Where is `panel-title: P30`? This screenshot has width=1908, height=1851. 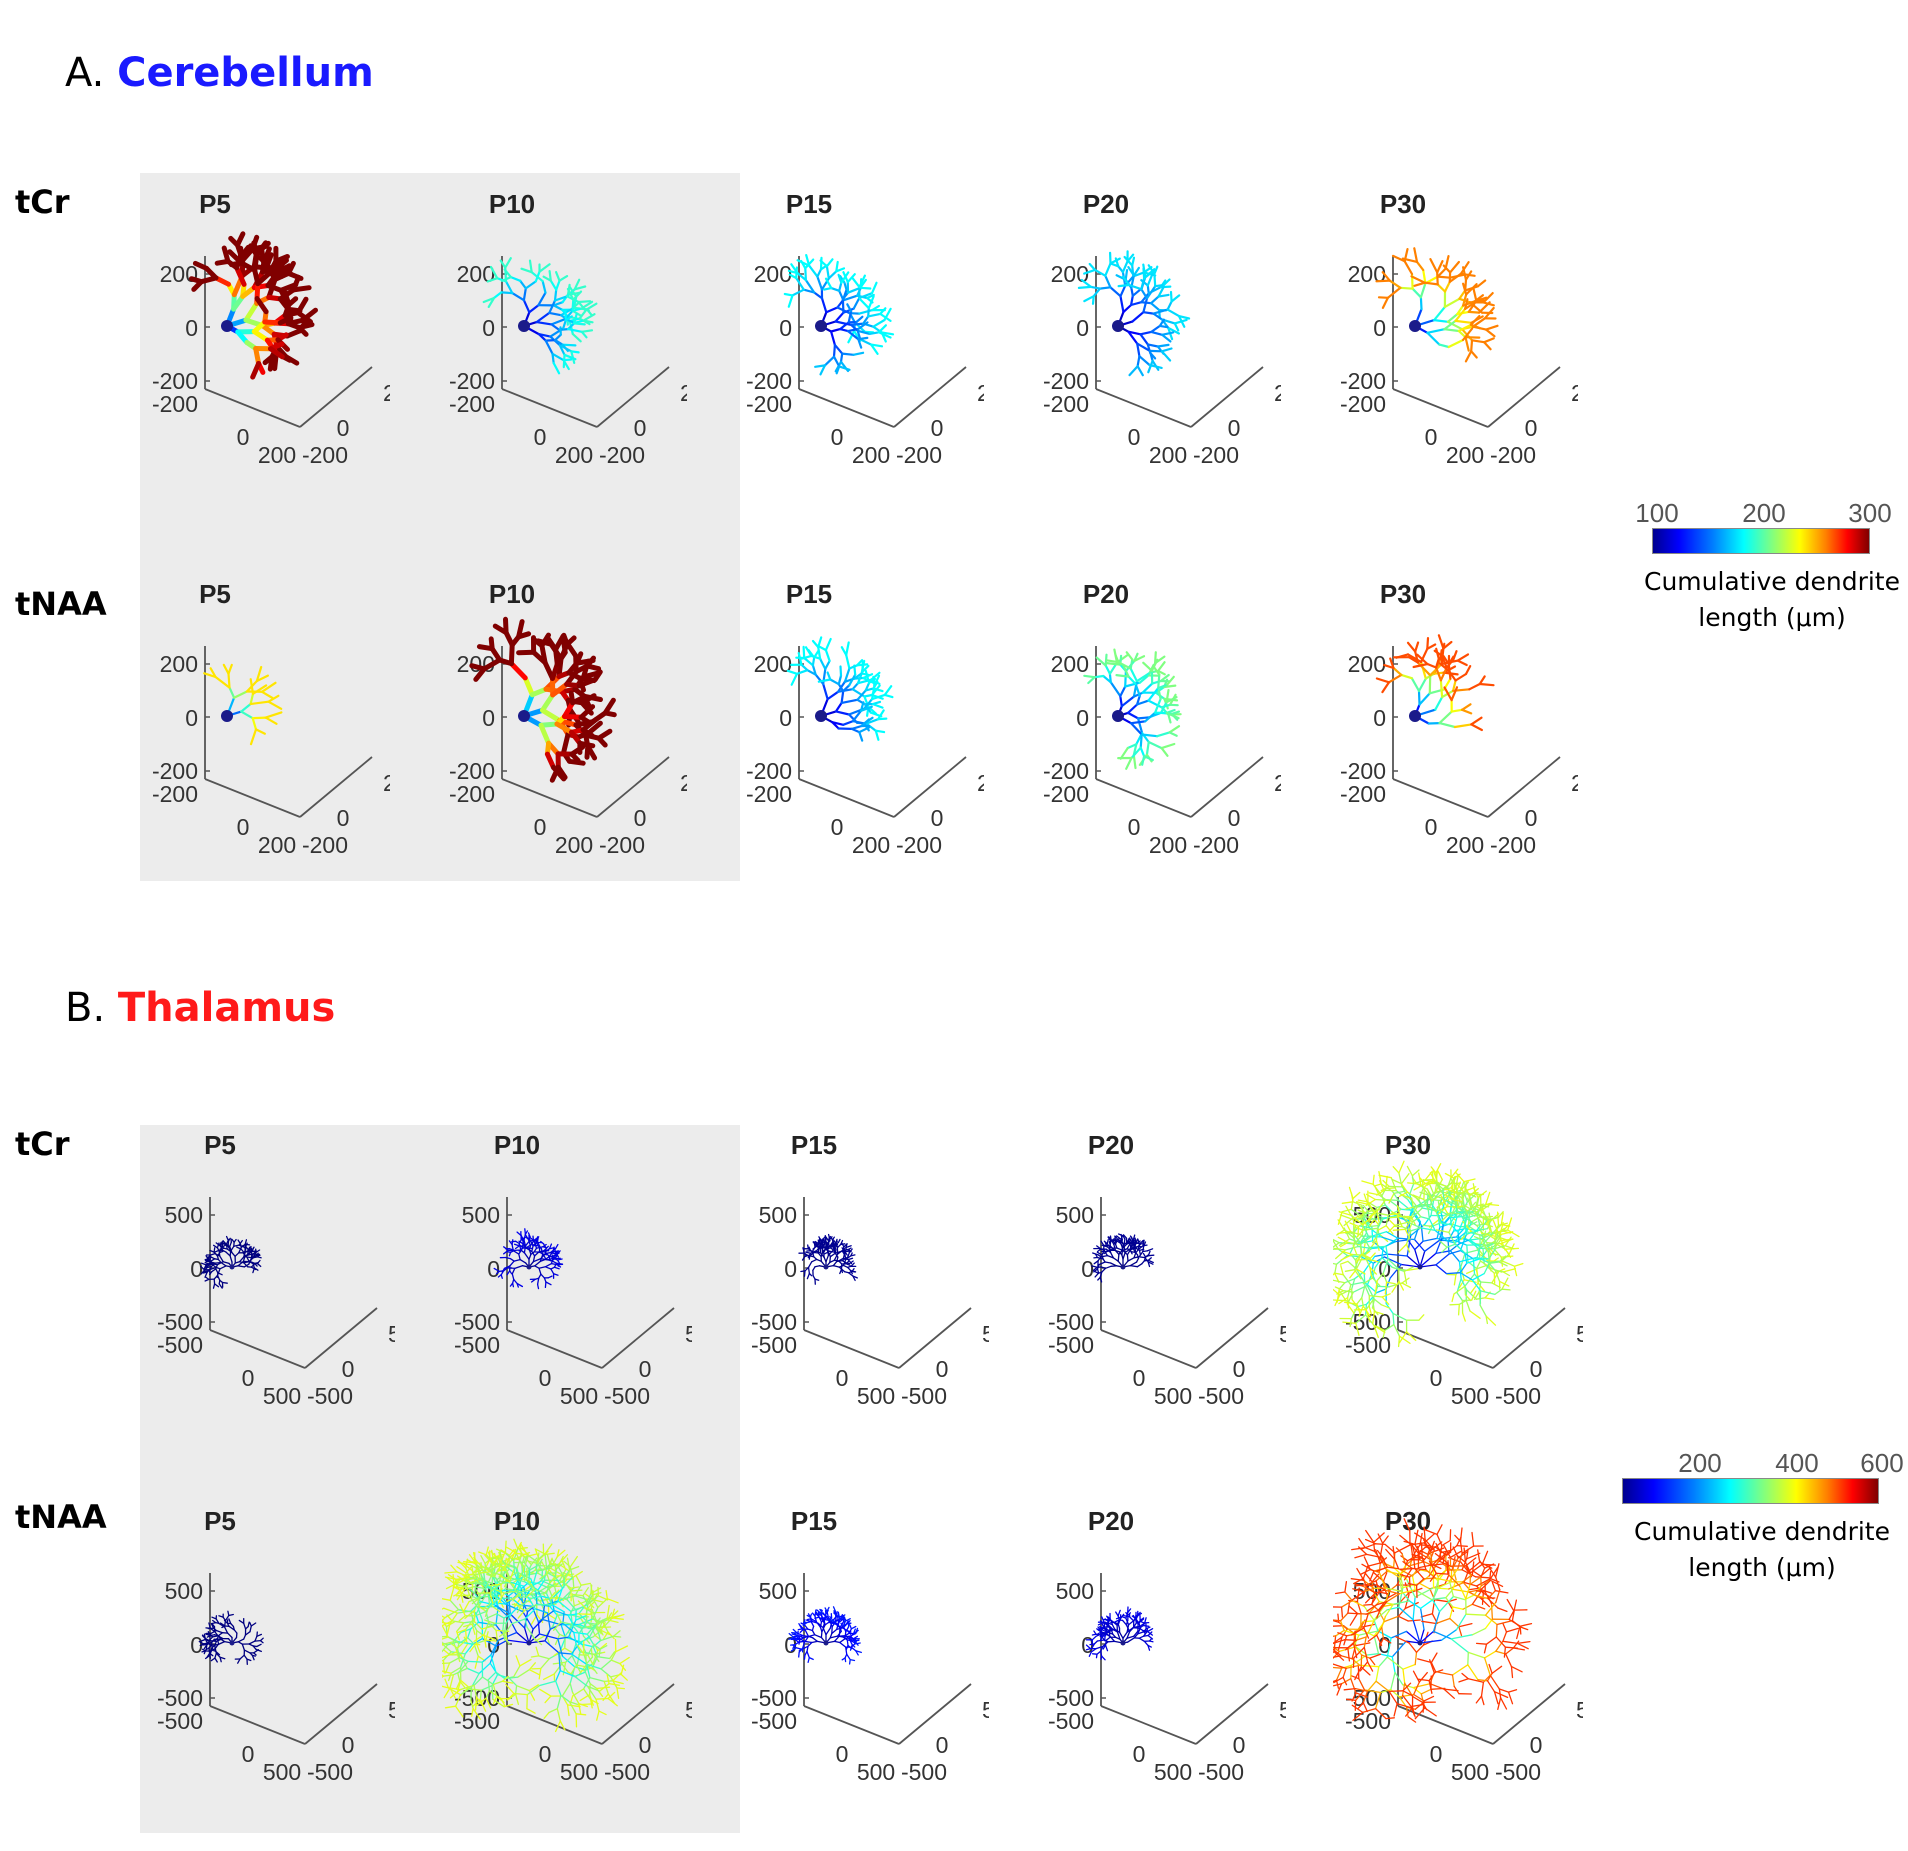 panel-title: P30 is located at coordinates (1408, 1145).